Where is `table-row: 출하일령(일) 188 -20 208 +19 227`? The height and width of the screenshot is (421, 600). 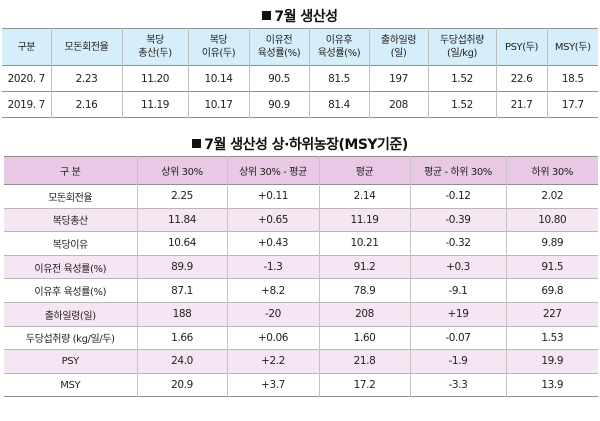 table-row: 출하일령(일) 188 -20 208 +19 227 is located at coordinates (301, 314).